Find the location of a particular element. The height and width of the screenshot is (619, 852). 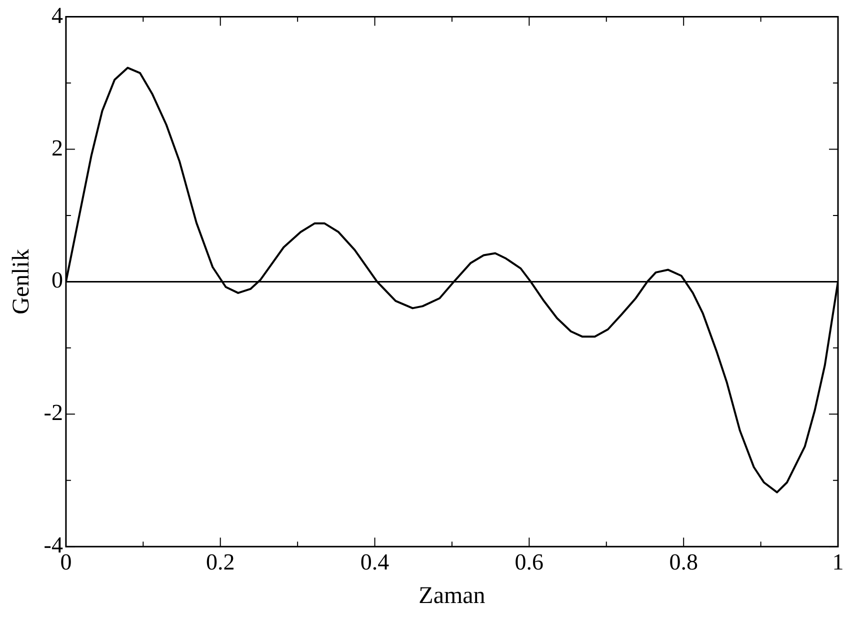

y-tick-label: 0 is located at coordinates (57, 280).